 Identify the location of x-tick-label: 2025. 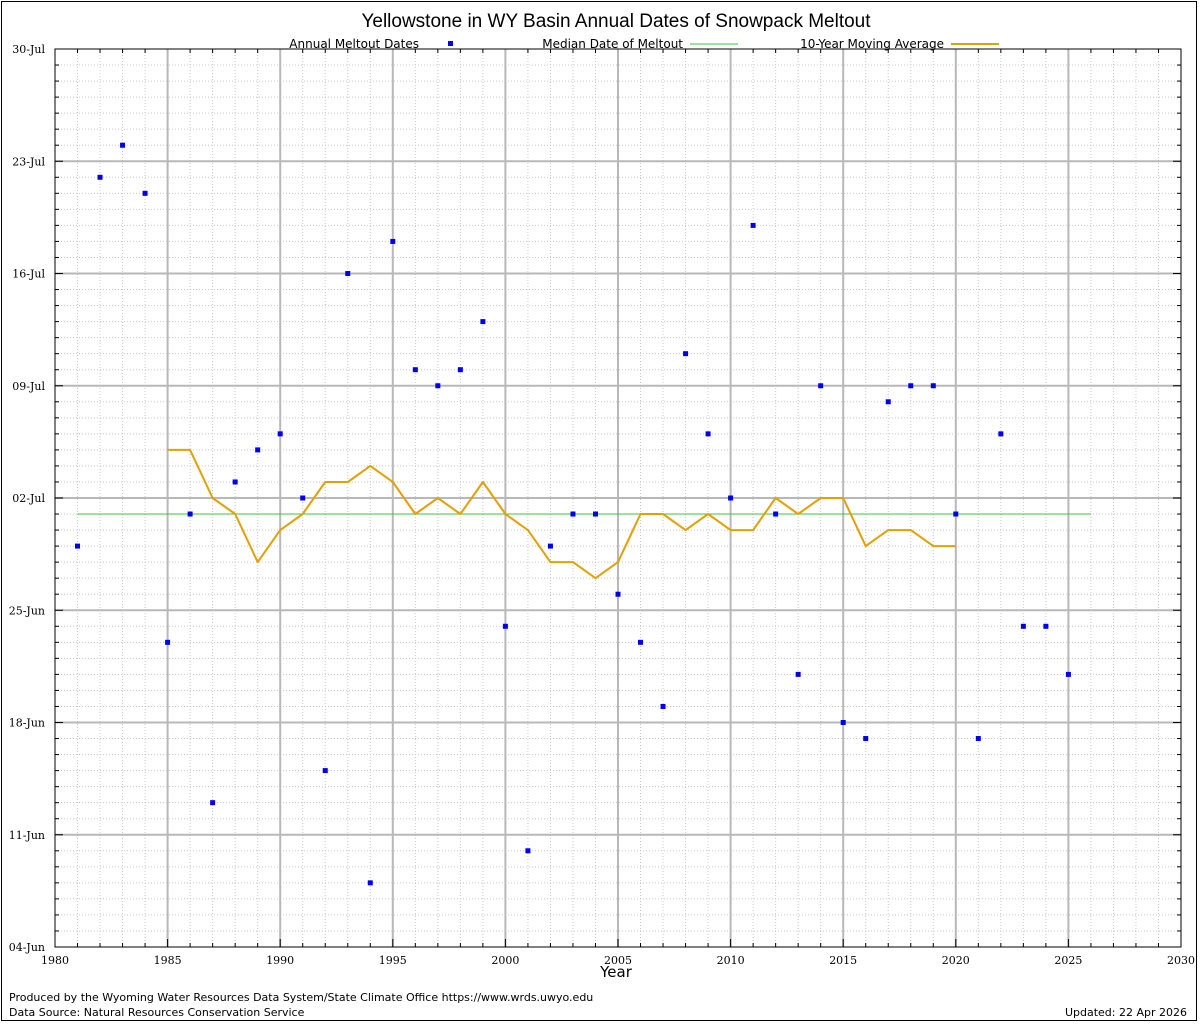
(1068, 960).